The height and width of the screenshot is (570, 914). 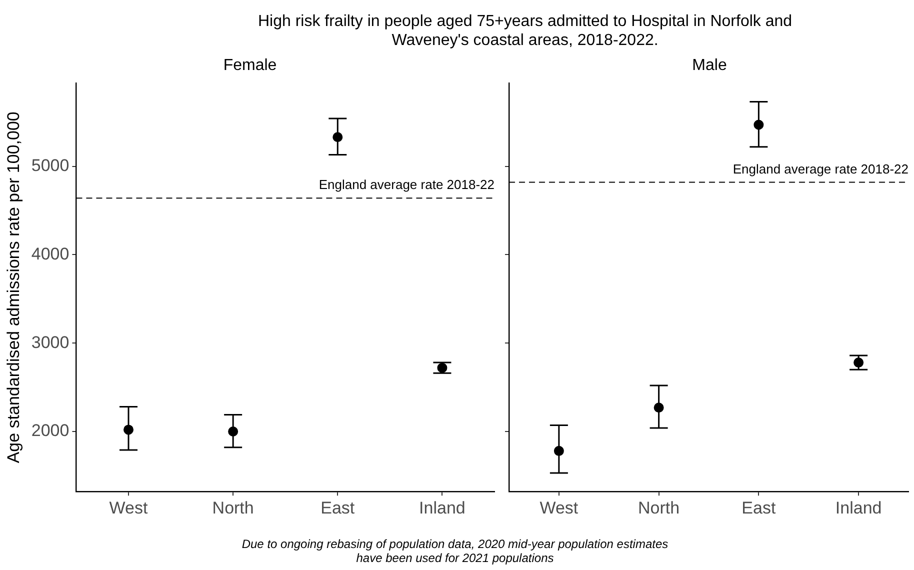 What do you see at coordinates (50, 342) in the screenshot?
I see `y-tick-label: 3000` at bounding box center [50, 342].